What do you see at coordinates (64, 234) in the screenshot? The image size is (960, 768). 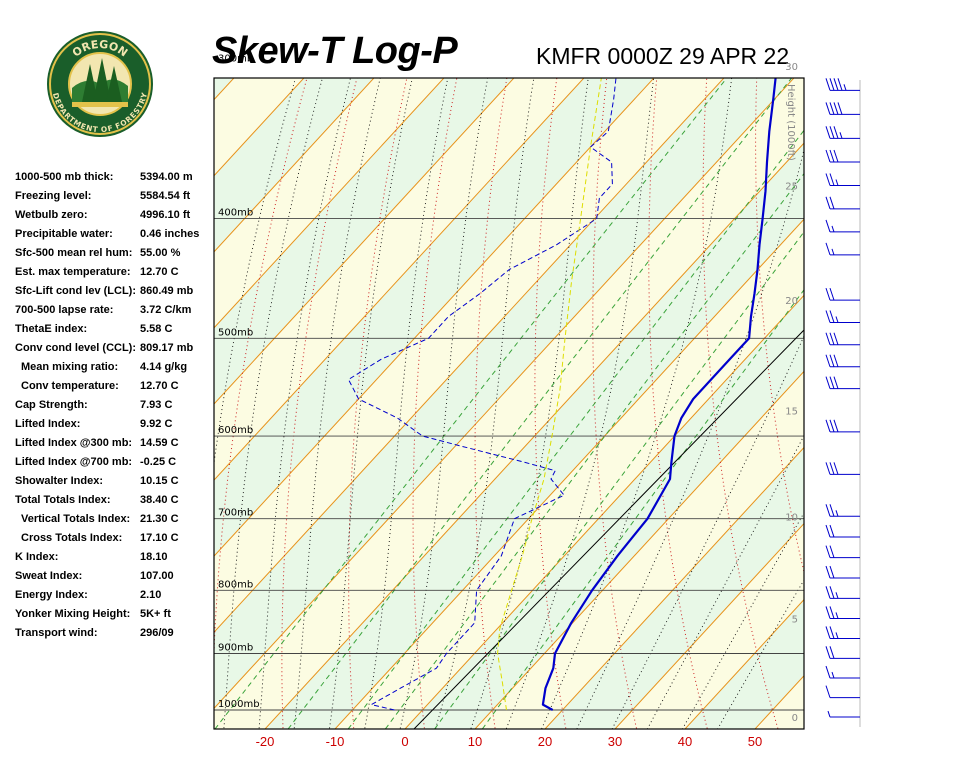 I see `index-label: Precipitable water:` at bounding box center [64, 234].